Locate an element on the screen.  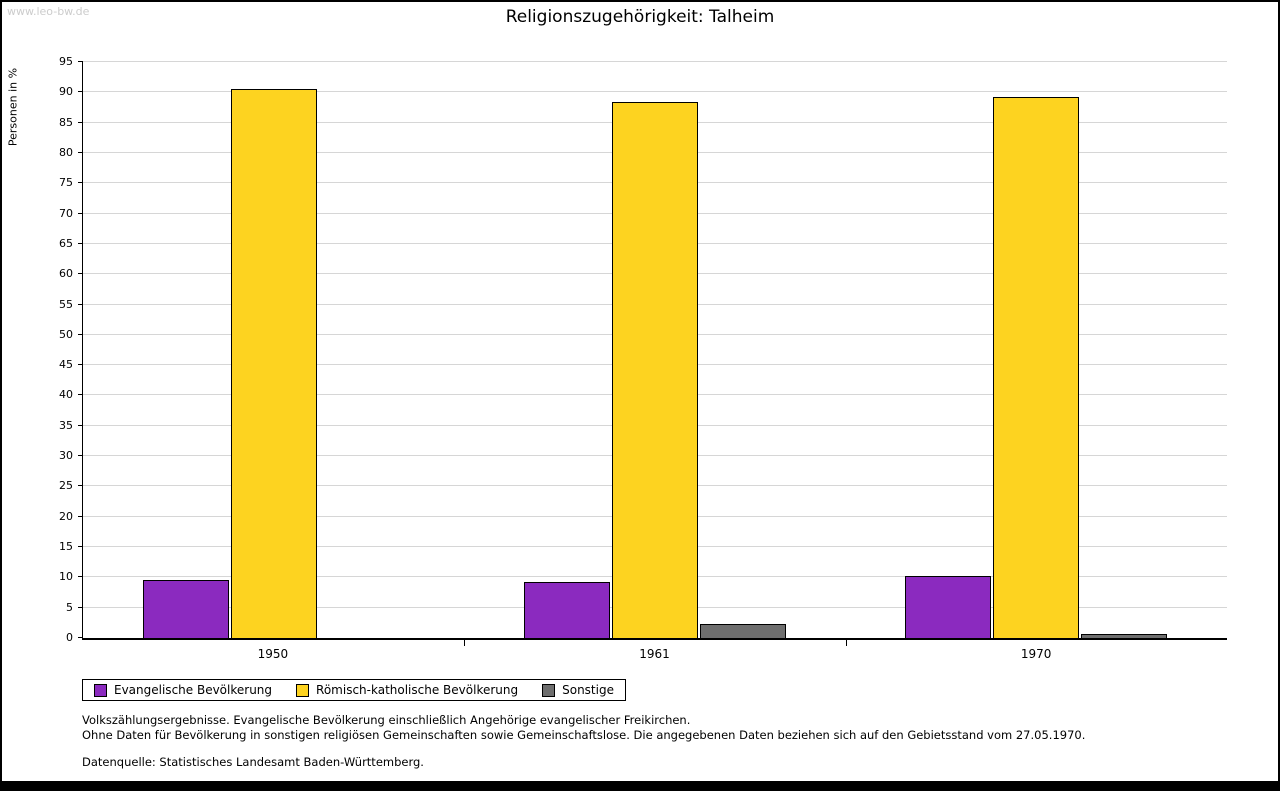
y-axis-tick-label: 60 is located at coordinates (66, 274).